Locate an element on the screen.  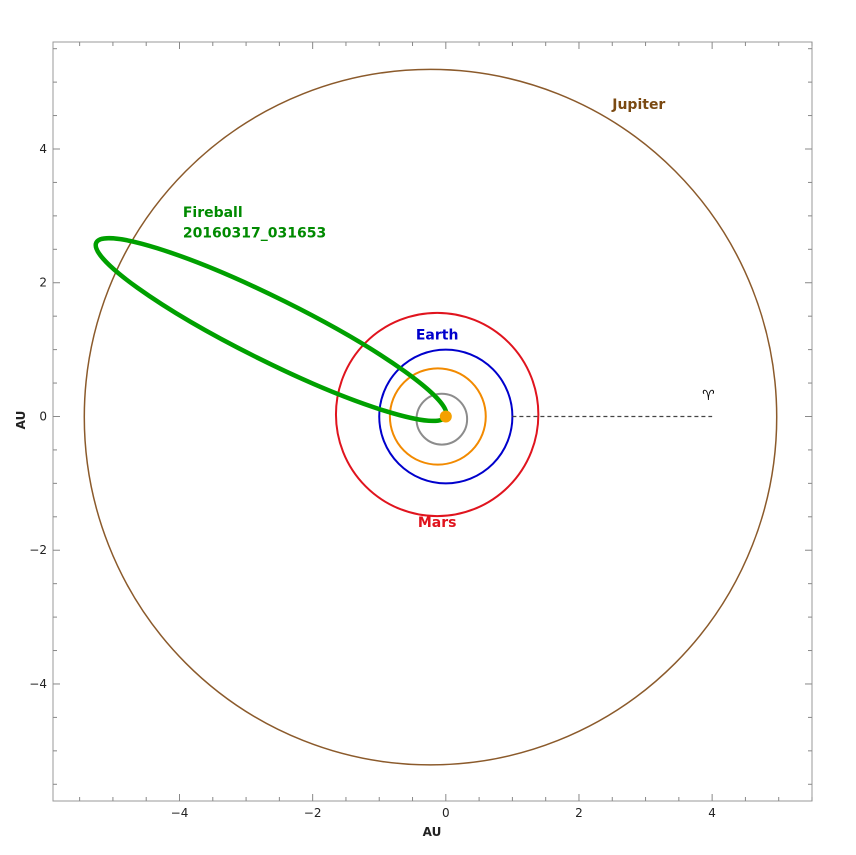
label-3: Fireball is located at coordinates (213, 213).